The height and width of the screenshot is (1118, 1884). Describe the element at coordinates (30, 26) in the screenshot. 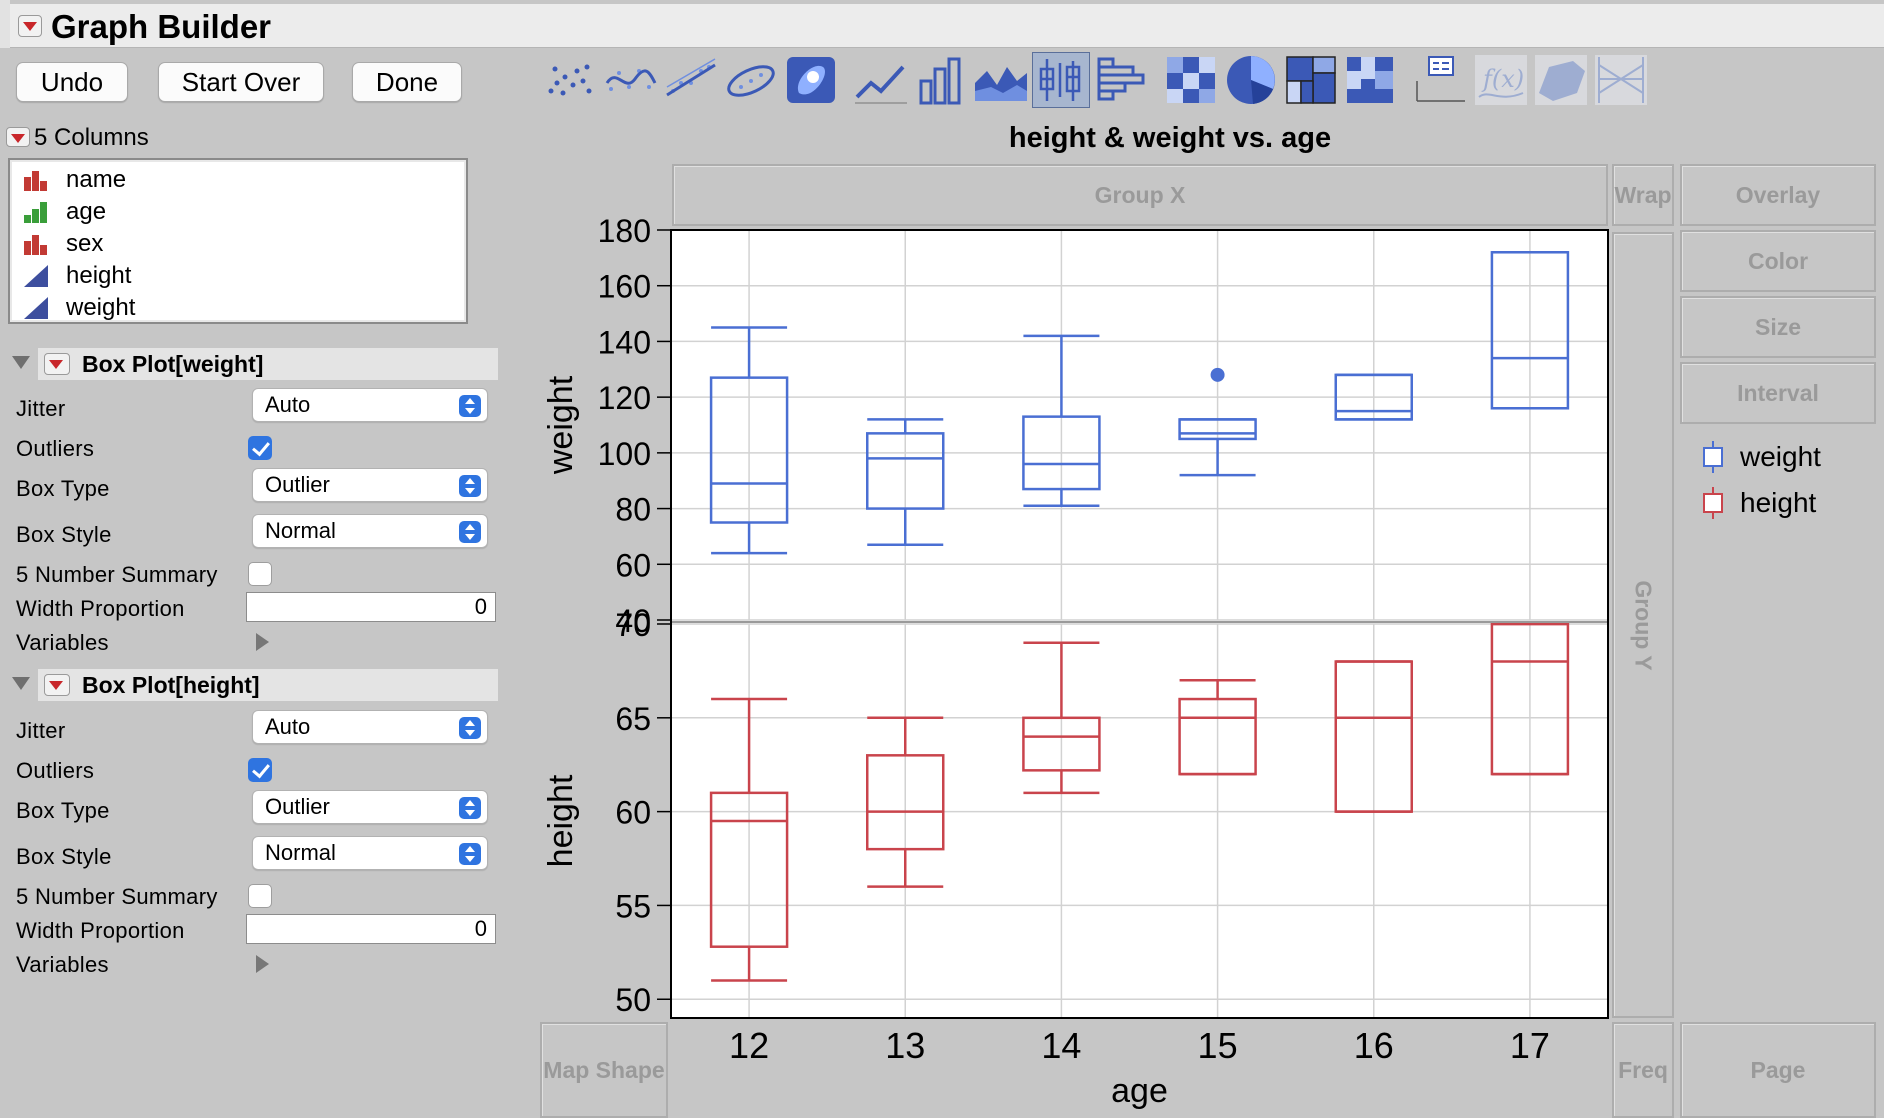

I see `graph-builder-menu-icon` at that location.